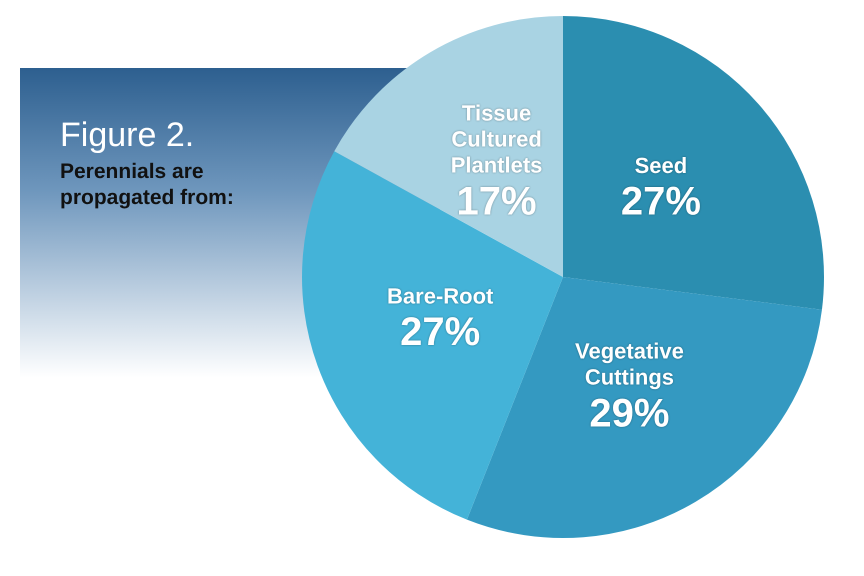 The height and width of the screenshot is (576, 864). What do you see at coordinates (629, 364) in the screenshot?
I see `slice-label: Vegetative Cuttings` at bounding box center [629, 364].